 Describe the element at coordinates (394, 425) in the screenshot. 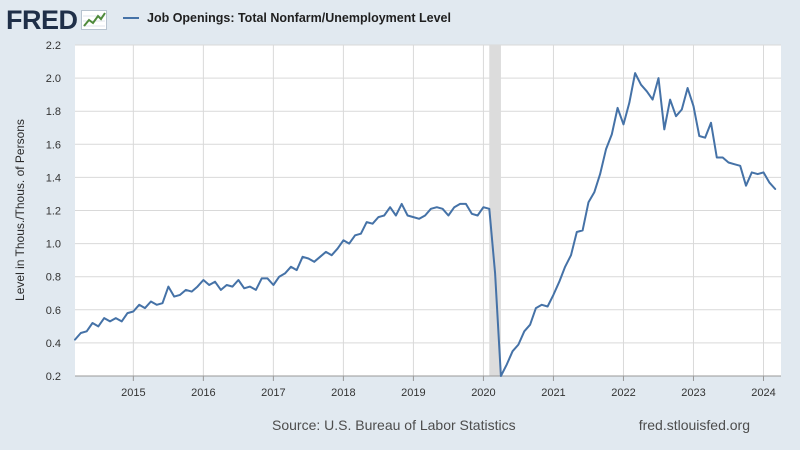

I see `source-text: Source: U.S. Bureau of Labor Statistics` at that location.